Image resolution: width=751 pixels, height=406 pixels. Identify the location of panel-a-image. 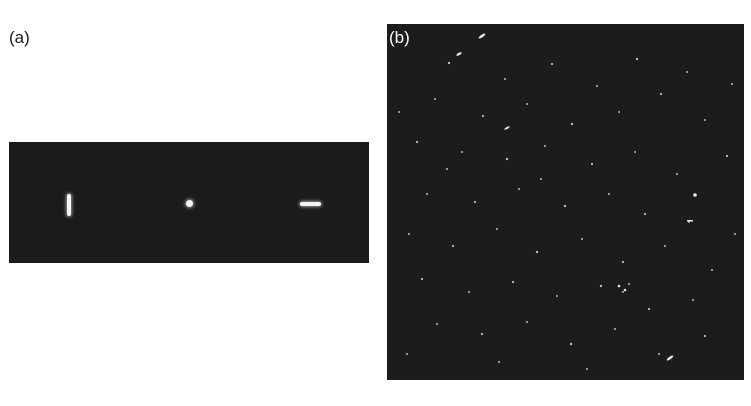
(189, 202).